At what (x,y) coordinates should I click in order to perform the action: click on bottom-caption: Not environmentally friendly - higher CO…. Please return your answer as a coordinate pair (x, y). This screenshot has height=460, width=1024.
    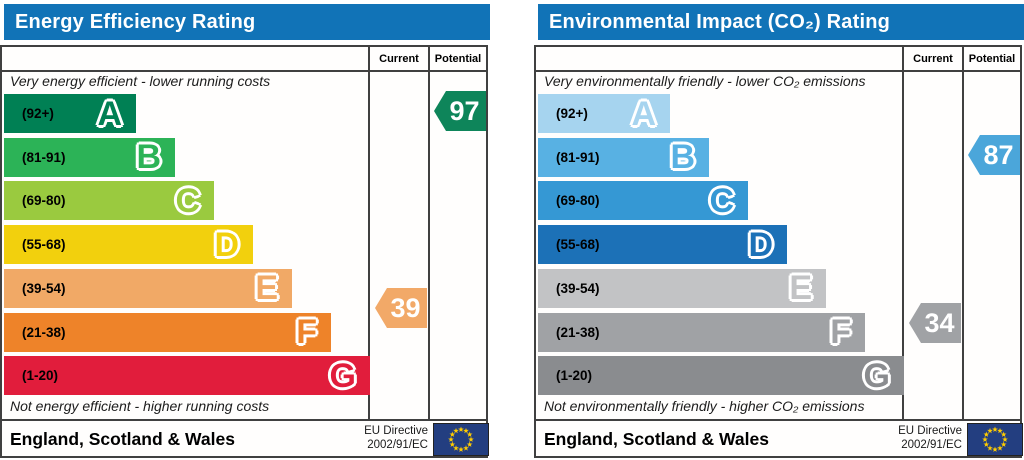
    Looking at the image, I should click on (704, 406).